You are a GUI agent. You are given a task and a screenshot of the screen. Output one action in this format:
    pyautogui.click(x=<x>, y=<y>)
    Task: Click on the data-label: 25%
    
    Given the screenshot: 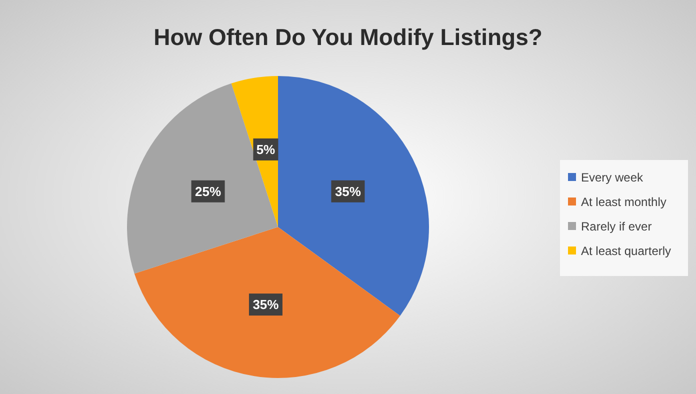 What is the action you would take?
    pyautogui.click(x=208, y=191)
    